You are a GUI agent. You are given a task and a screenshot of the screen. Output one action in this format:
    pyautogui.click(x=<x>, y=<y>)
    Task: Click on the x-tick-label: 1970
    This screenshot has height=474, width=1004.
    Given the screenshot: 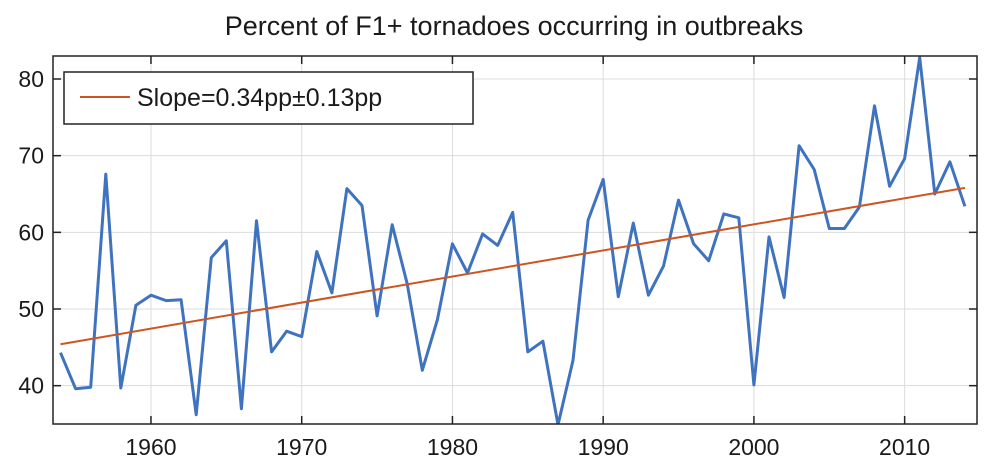 What is the action you would take?
    pyautogui.click(x=301, y=447)
    